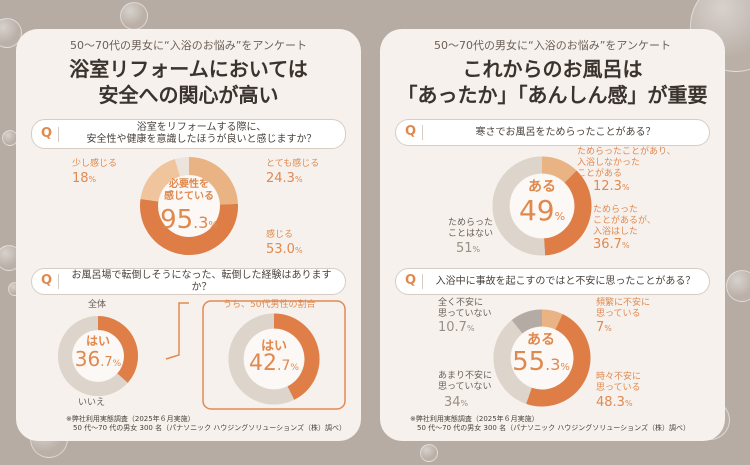  What do you see at coordinates (465, 308) in the screenshot?
I see `anx-slice-label-4: 全く不安に 思っていない` at bounding box center [465, 308].